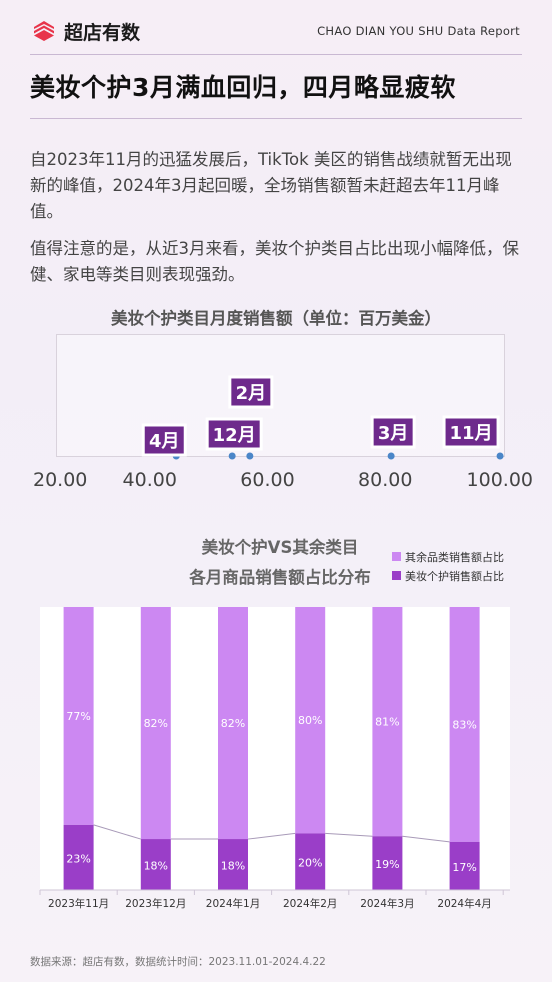 The height and width of the screenshot is (982, 552). What do you see at coordinates (280, 547) in the screenshot?
I see `bar-chart-title-line-1: 美妆个护VS其余类目` at bounding box center [280, 547].